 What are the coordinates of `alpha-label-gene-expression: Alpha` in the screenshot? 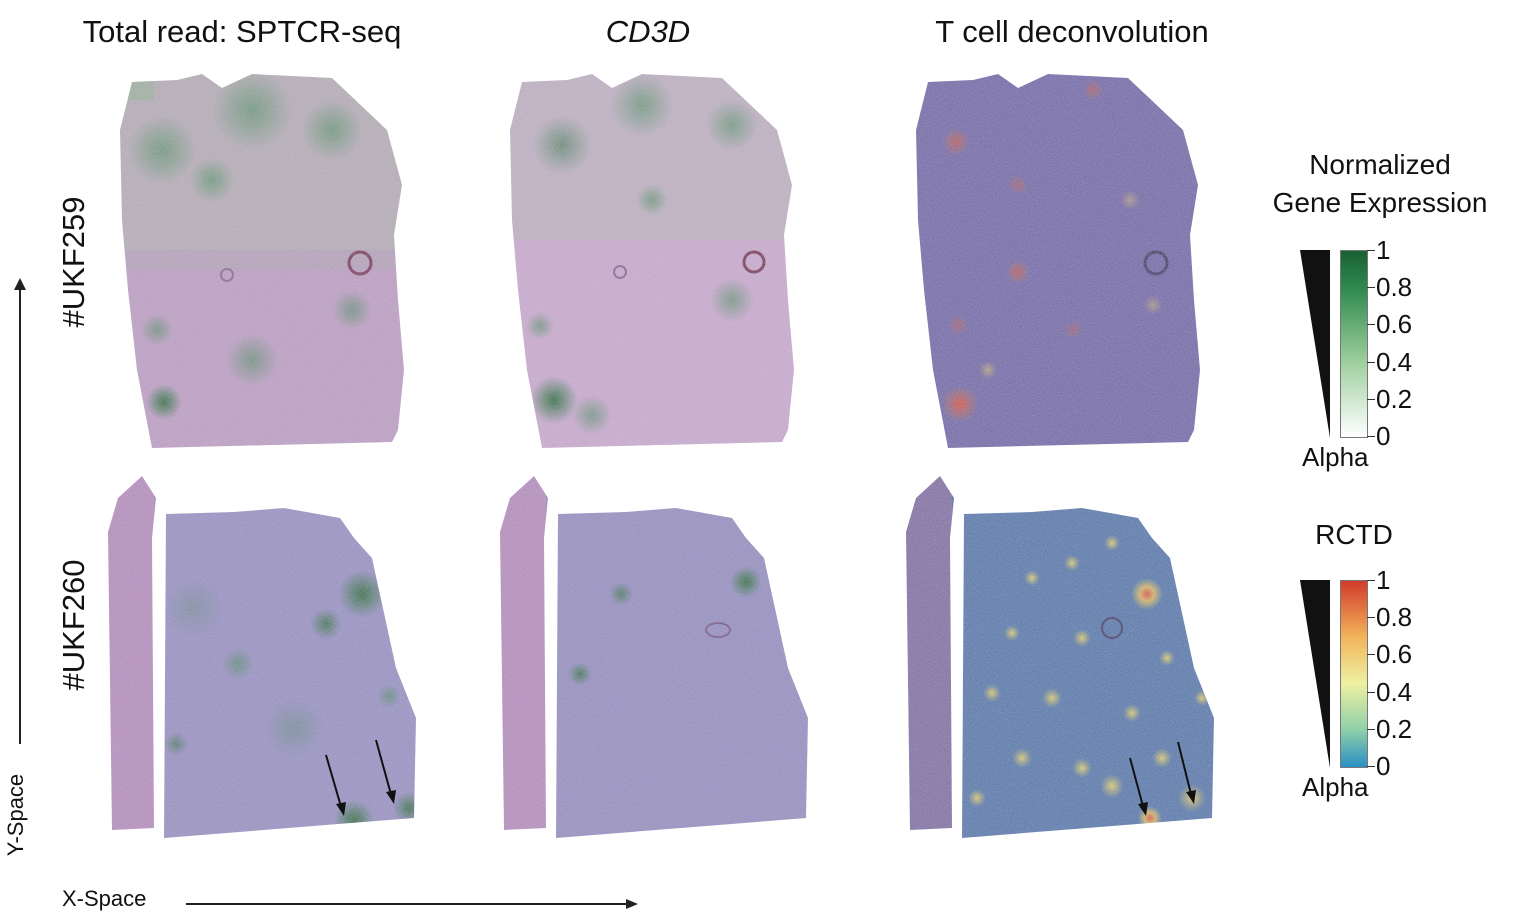 It's located at (1335, 457).